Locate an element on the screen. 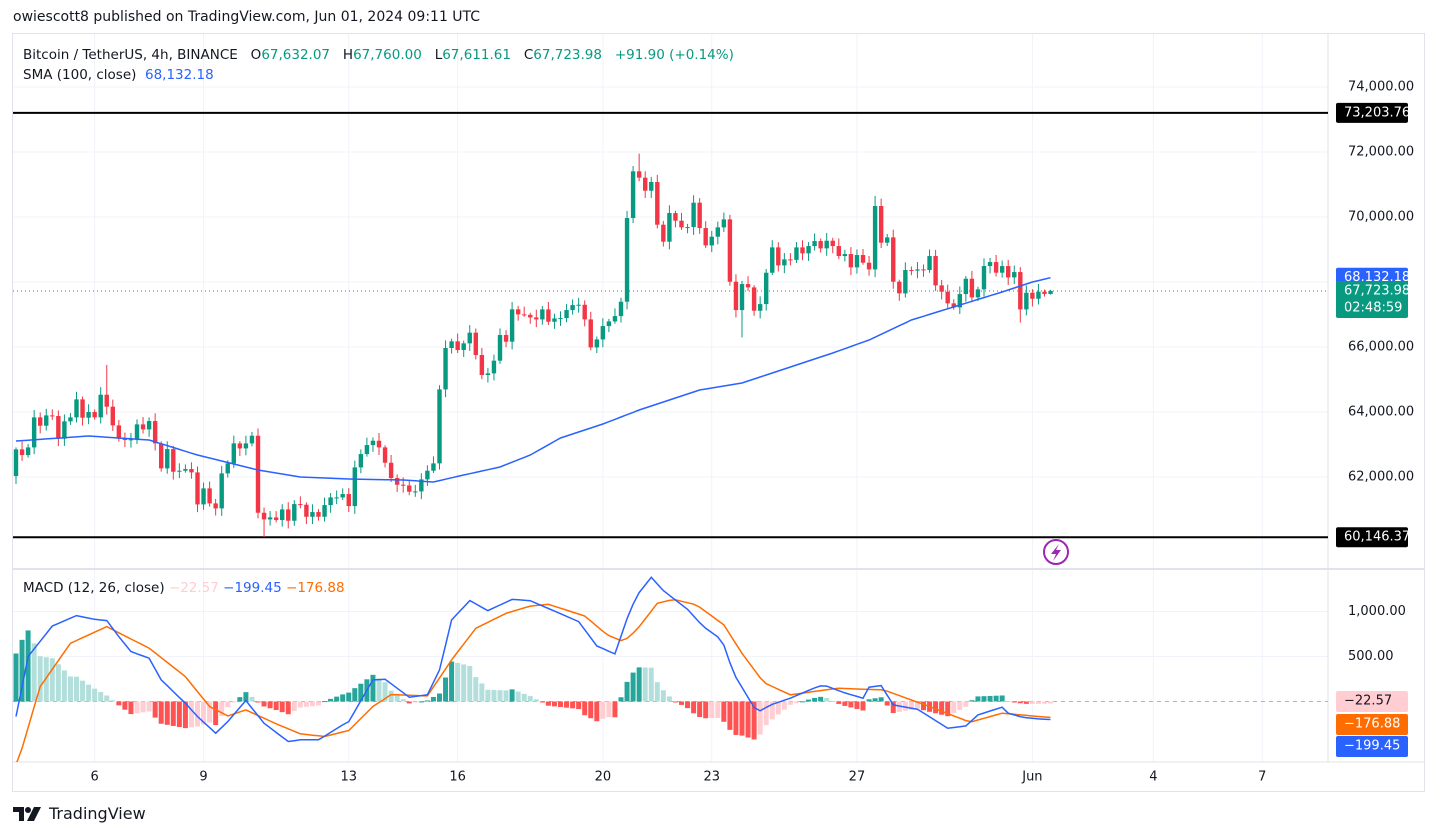 The height and width of the screenshot is (836, 1438). signal-value-label: −176.88 is located at coordinates (1372, 724).